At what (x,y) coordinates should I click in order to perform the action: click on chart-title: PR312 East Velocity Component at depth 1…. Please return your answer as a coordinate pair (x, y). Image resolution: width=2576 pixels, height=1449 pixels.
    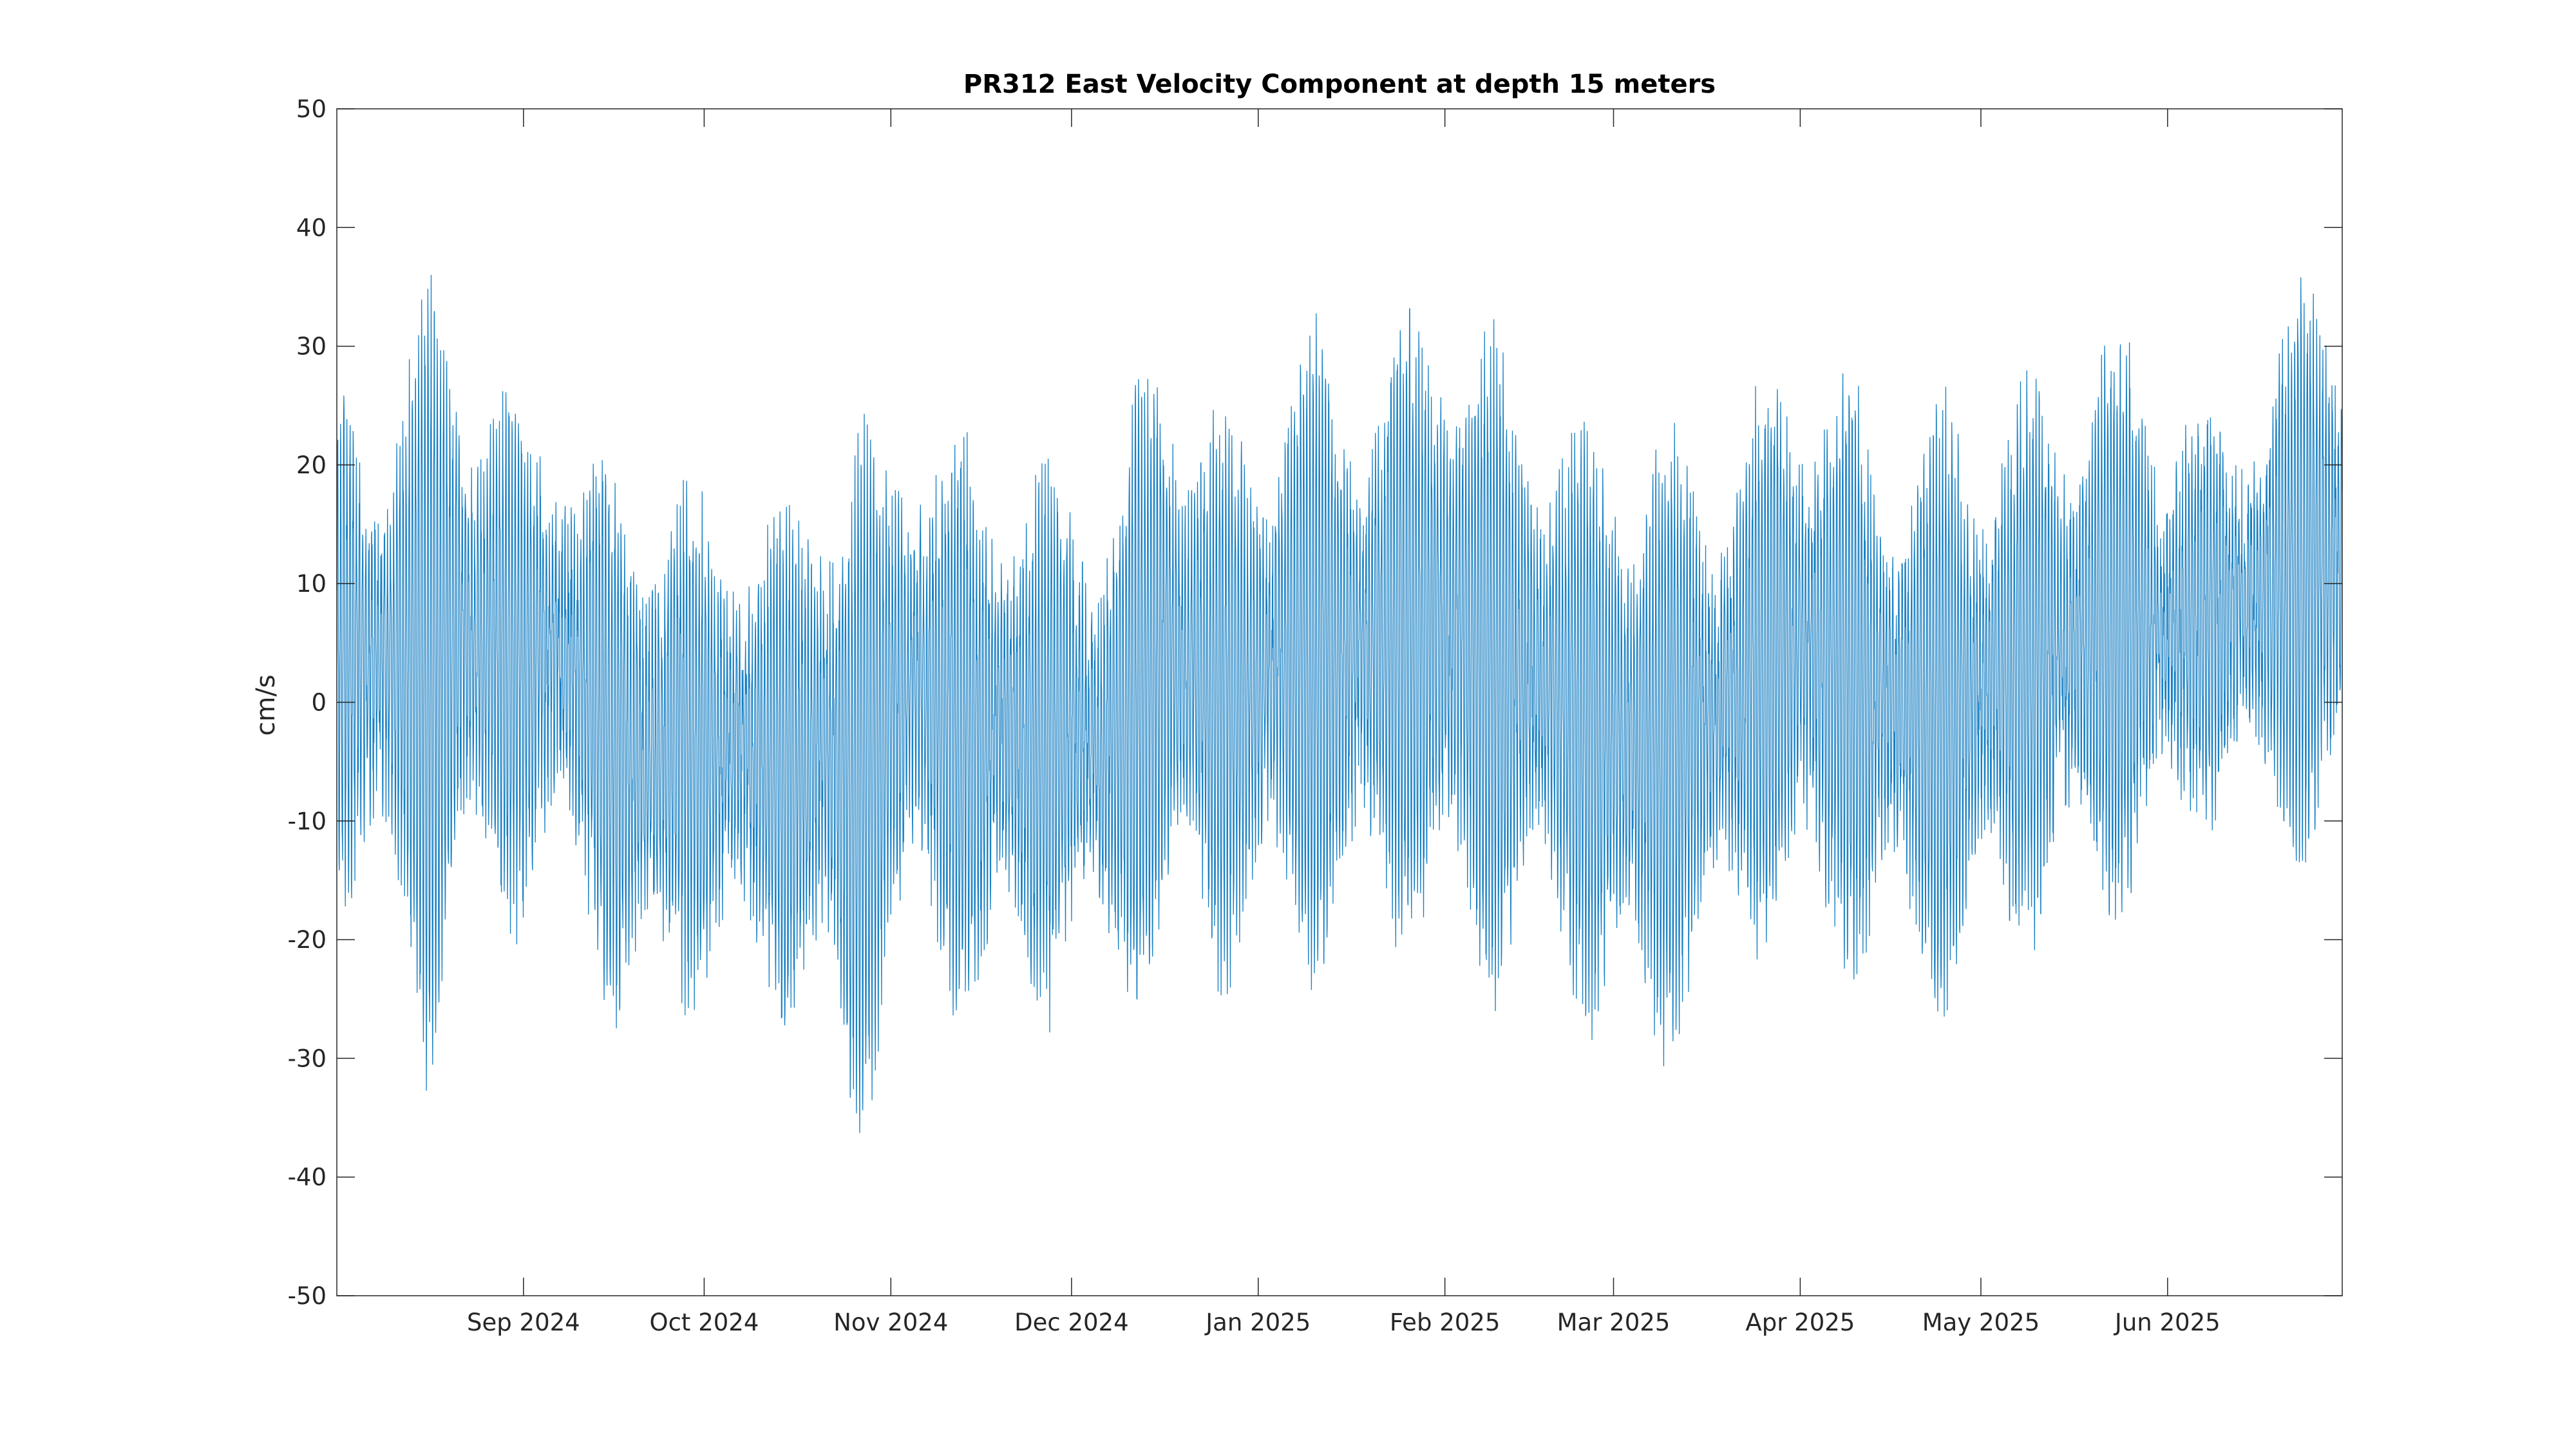
    Looking at the image, I should click on (1339, 84).